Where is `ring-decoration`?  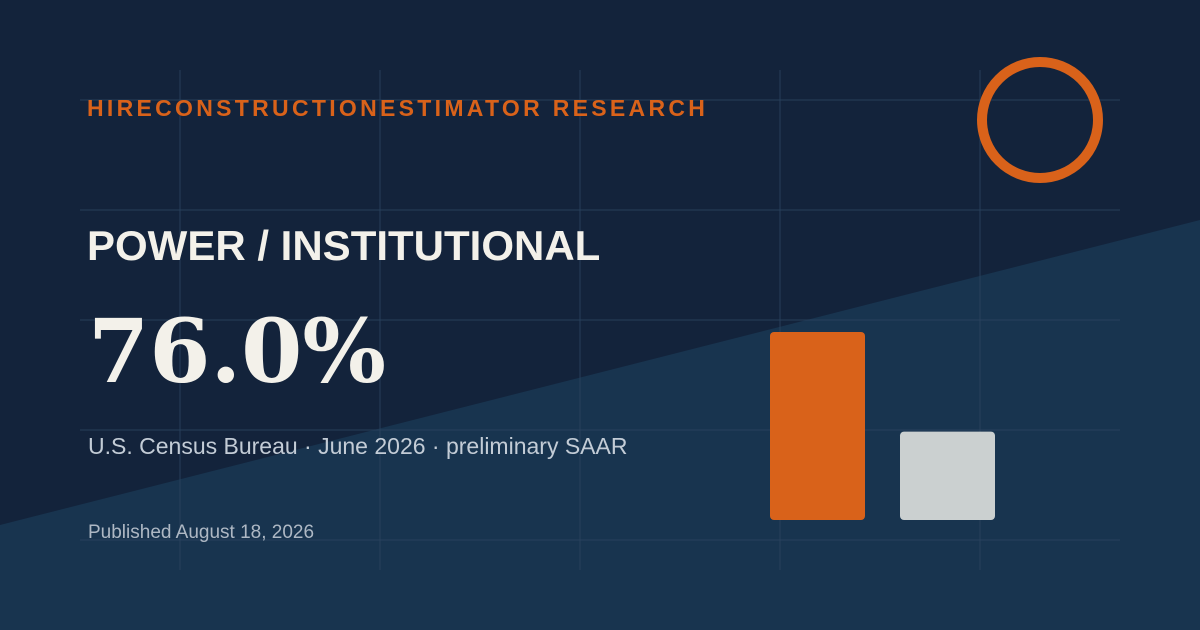
ring-decoration is located at coordinates (1040, 120).